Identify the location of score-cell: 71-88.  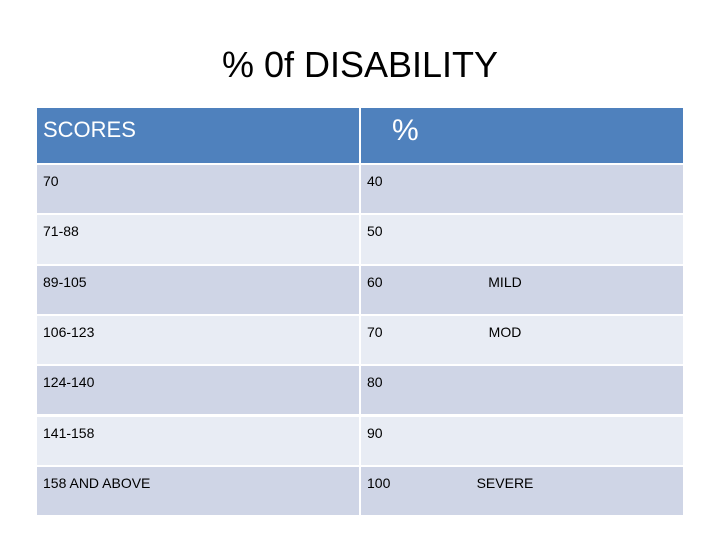
(61, 231).